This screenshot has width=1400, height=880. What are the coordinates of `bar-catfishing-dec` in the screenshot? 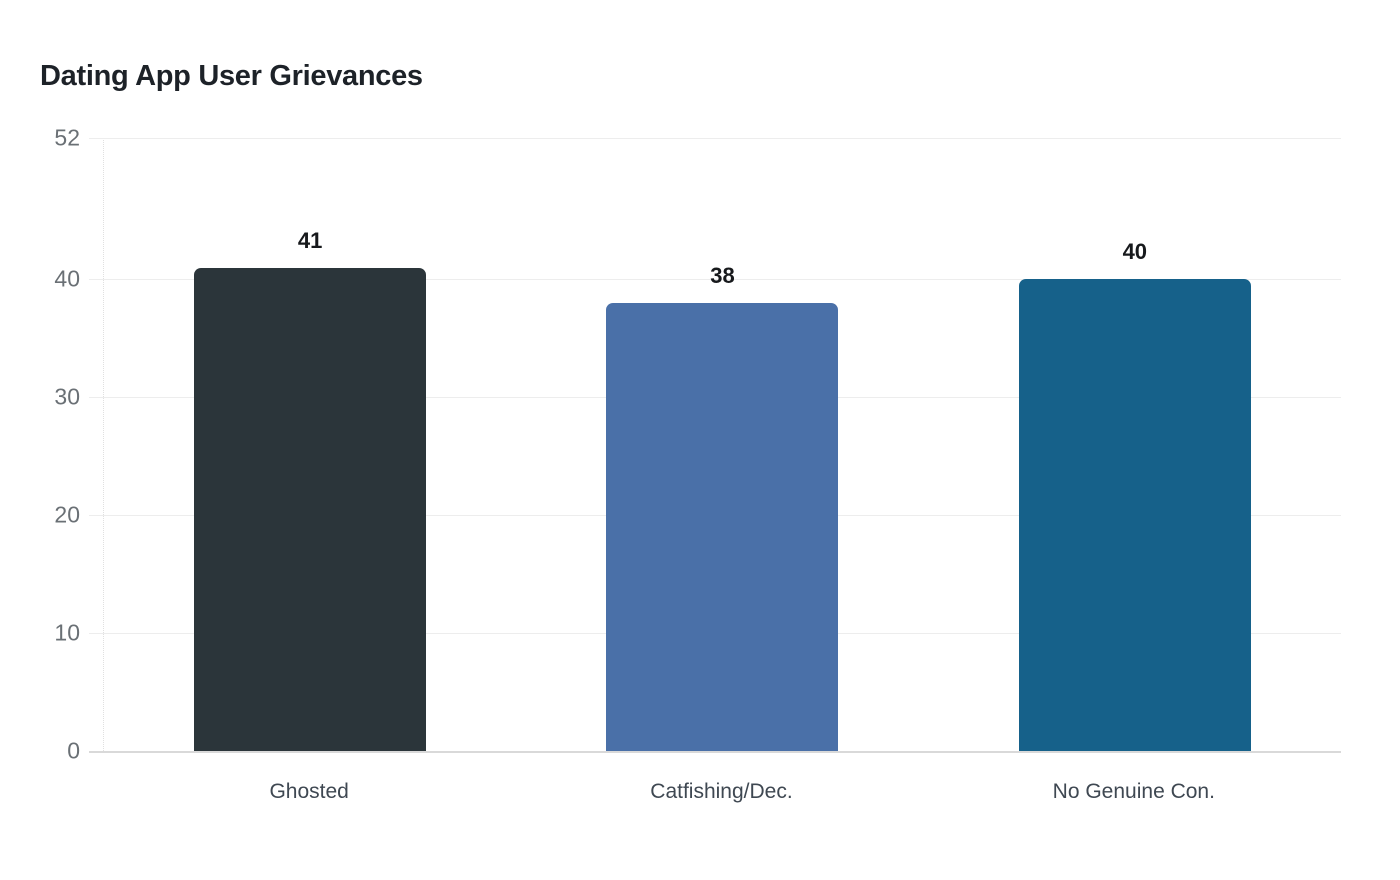 It's located at (722, 527).